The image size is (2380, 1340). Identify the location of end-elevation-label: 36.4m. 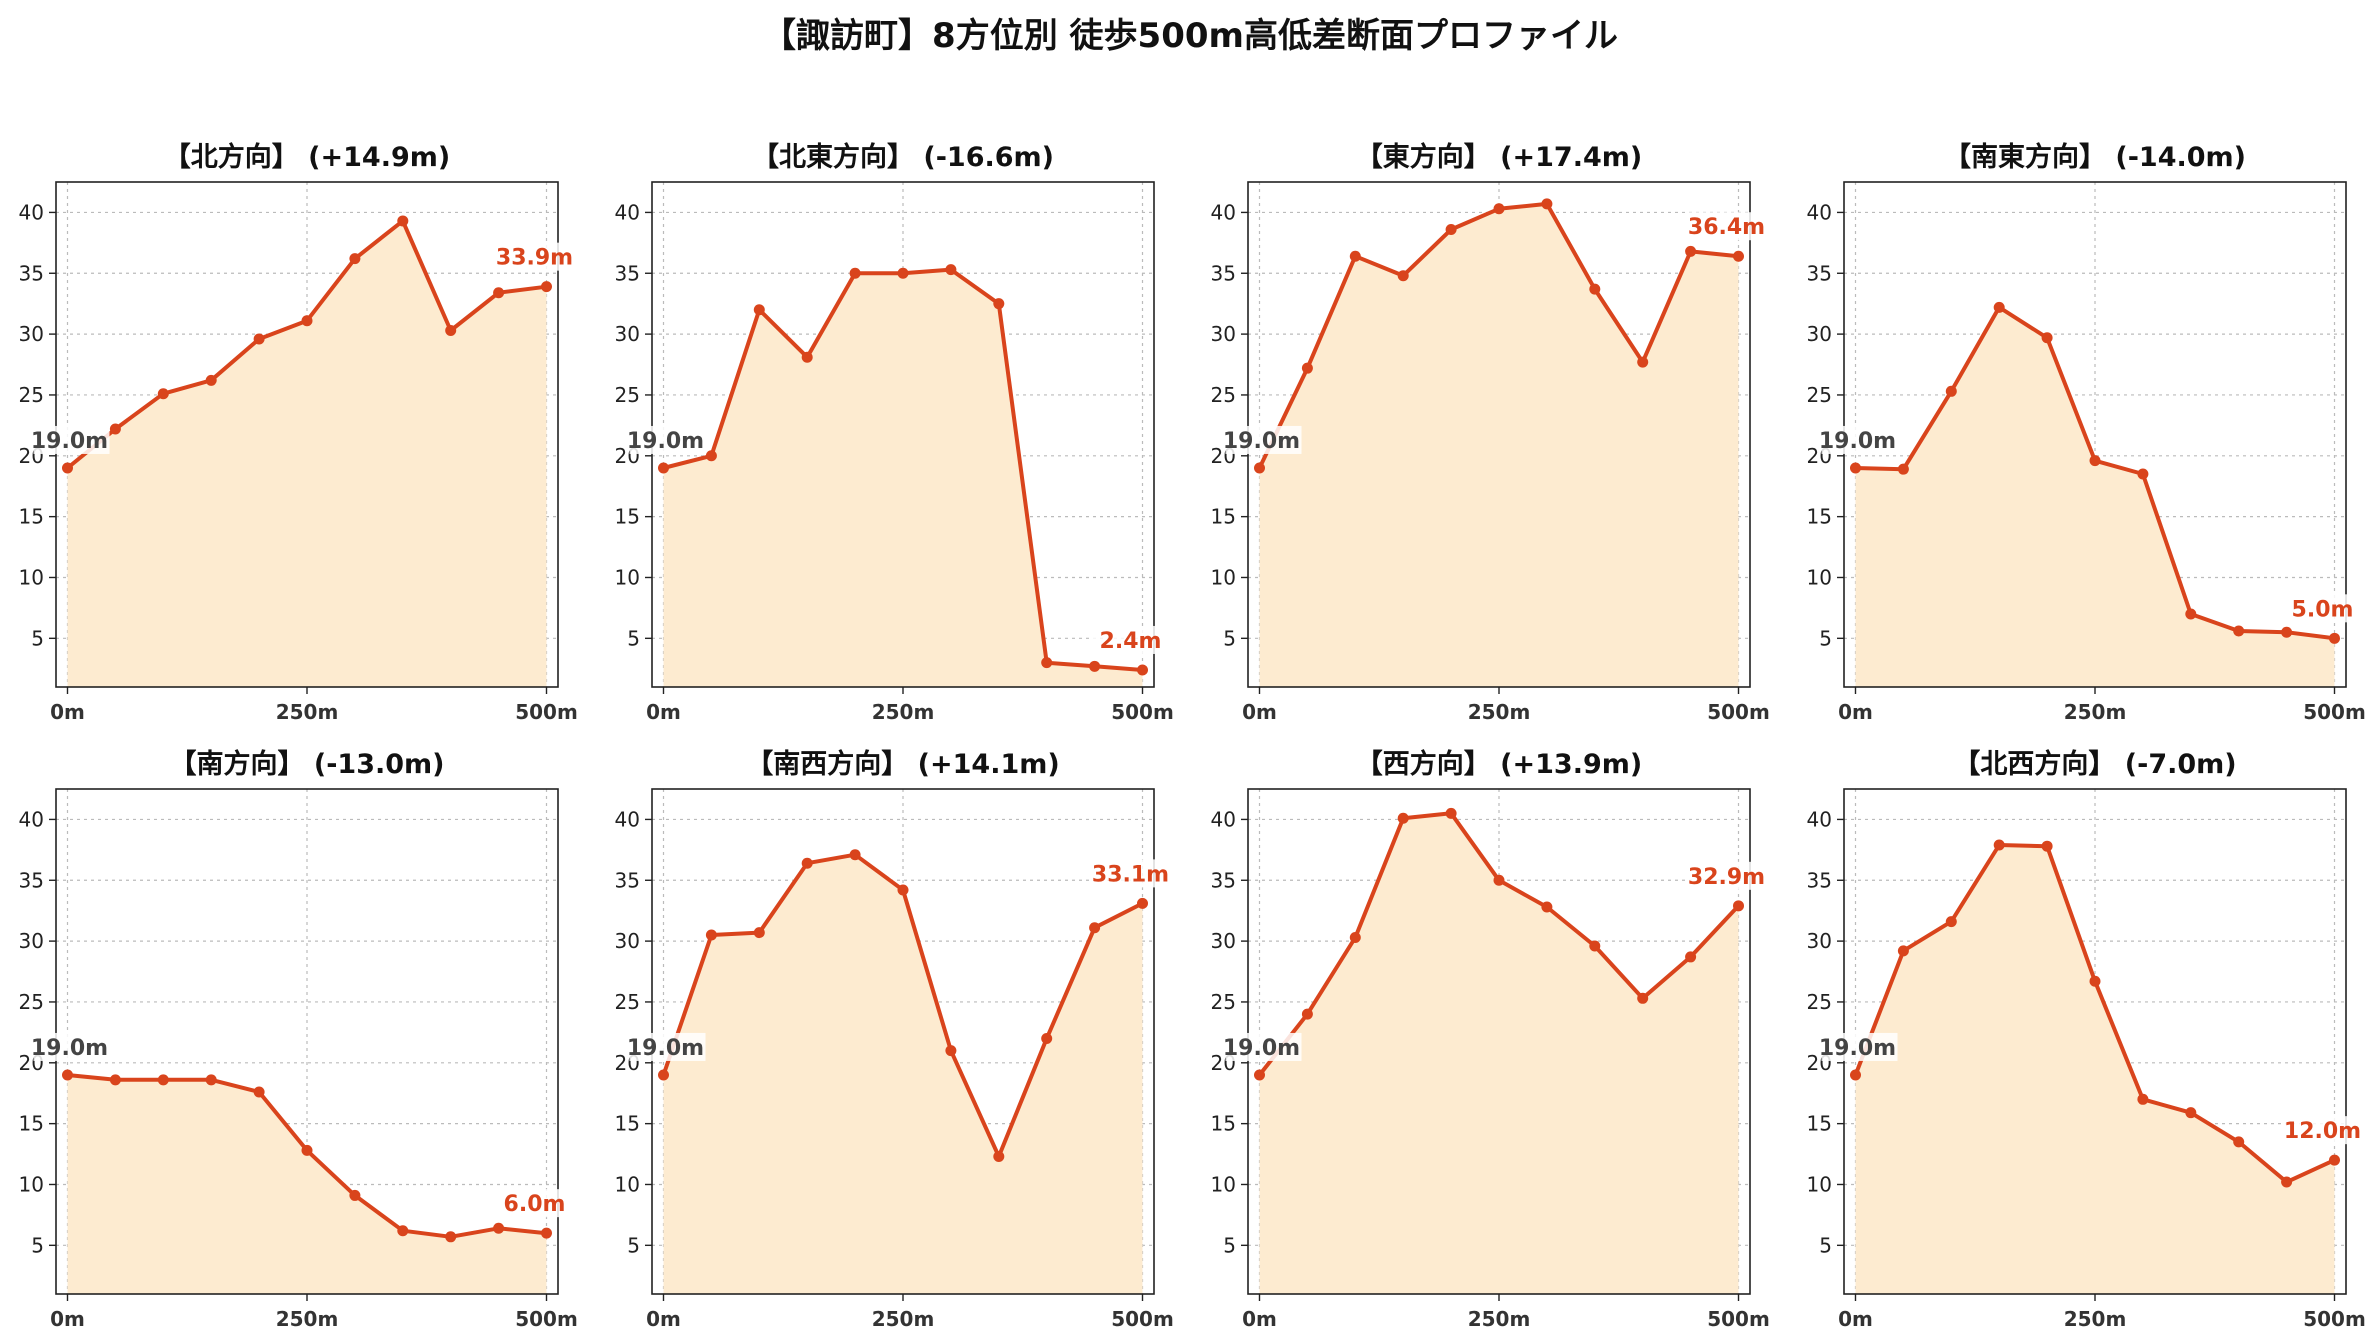
(1726, 227).